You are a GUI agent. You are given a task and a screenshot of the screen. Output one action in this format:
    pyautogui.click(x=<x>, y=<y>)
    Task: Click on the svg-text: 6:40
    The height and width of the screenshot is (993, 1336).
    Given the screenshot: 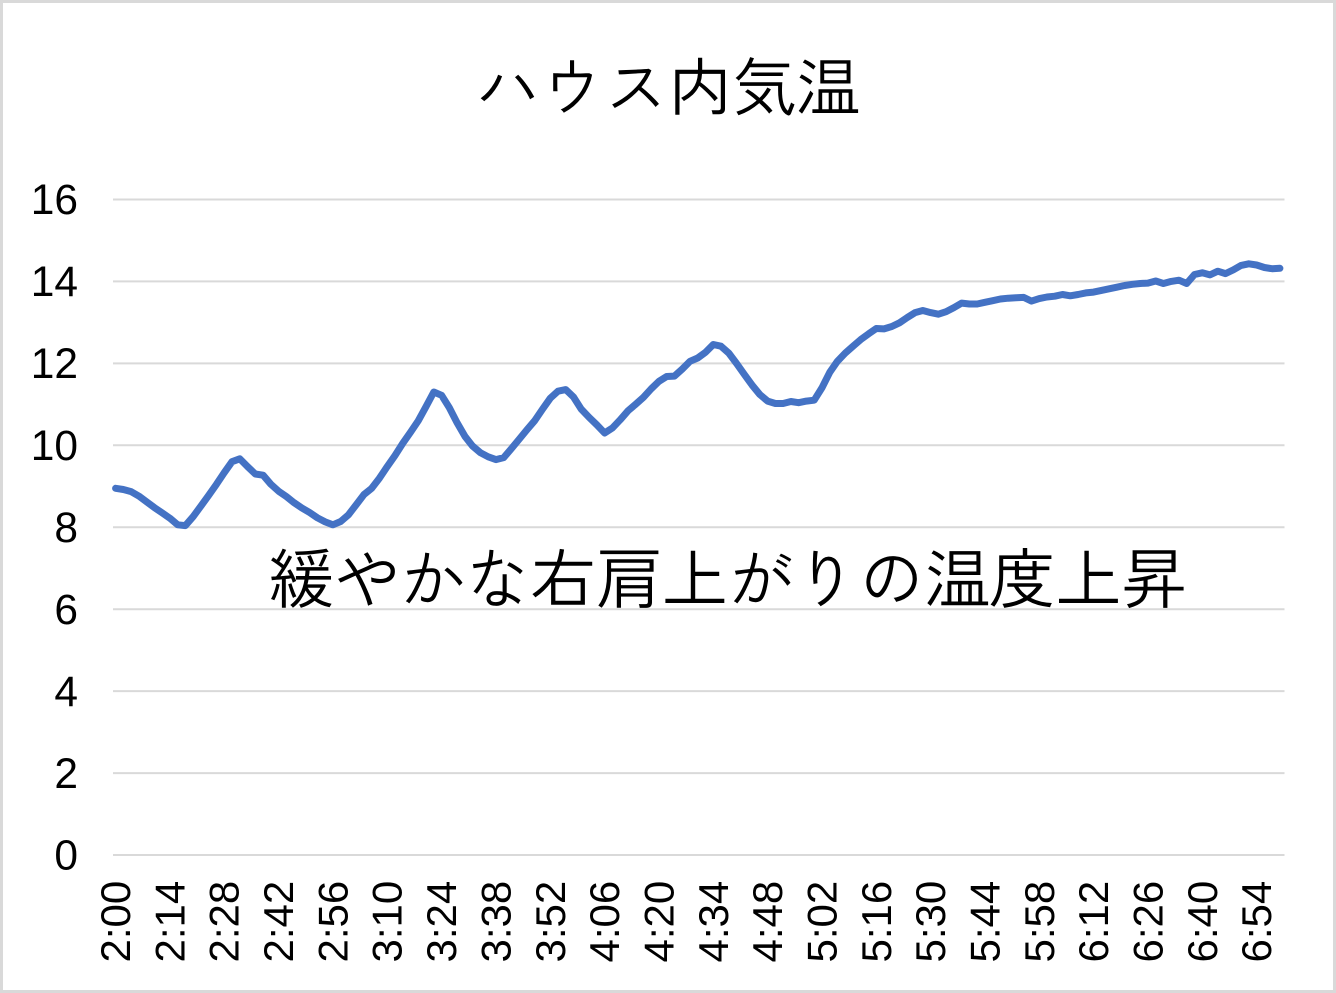 What is the action you would take?
    pyautogui.click(x=1202, y=922)
    